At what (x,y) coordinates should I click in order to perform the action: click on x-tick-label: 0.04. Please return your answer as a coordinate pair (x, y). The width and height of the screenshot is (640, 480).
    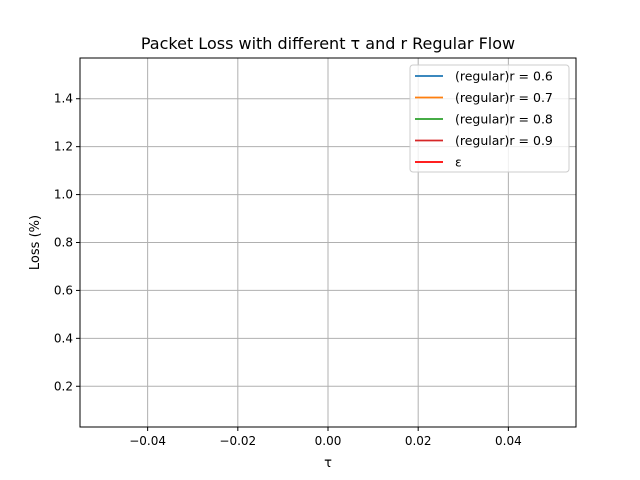
    Looking at the image, I should click on (508, 441).